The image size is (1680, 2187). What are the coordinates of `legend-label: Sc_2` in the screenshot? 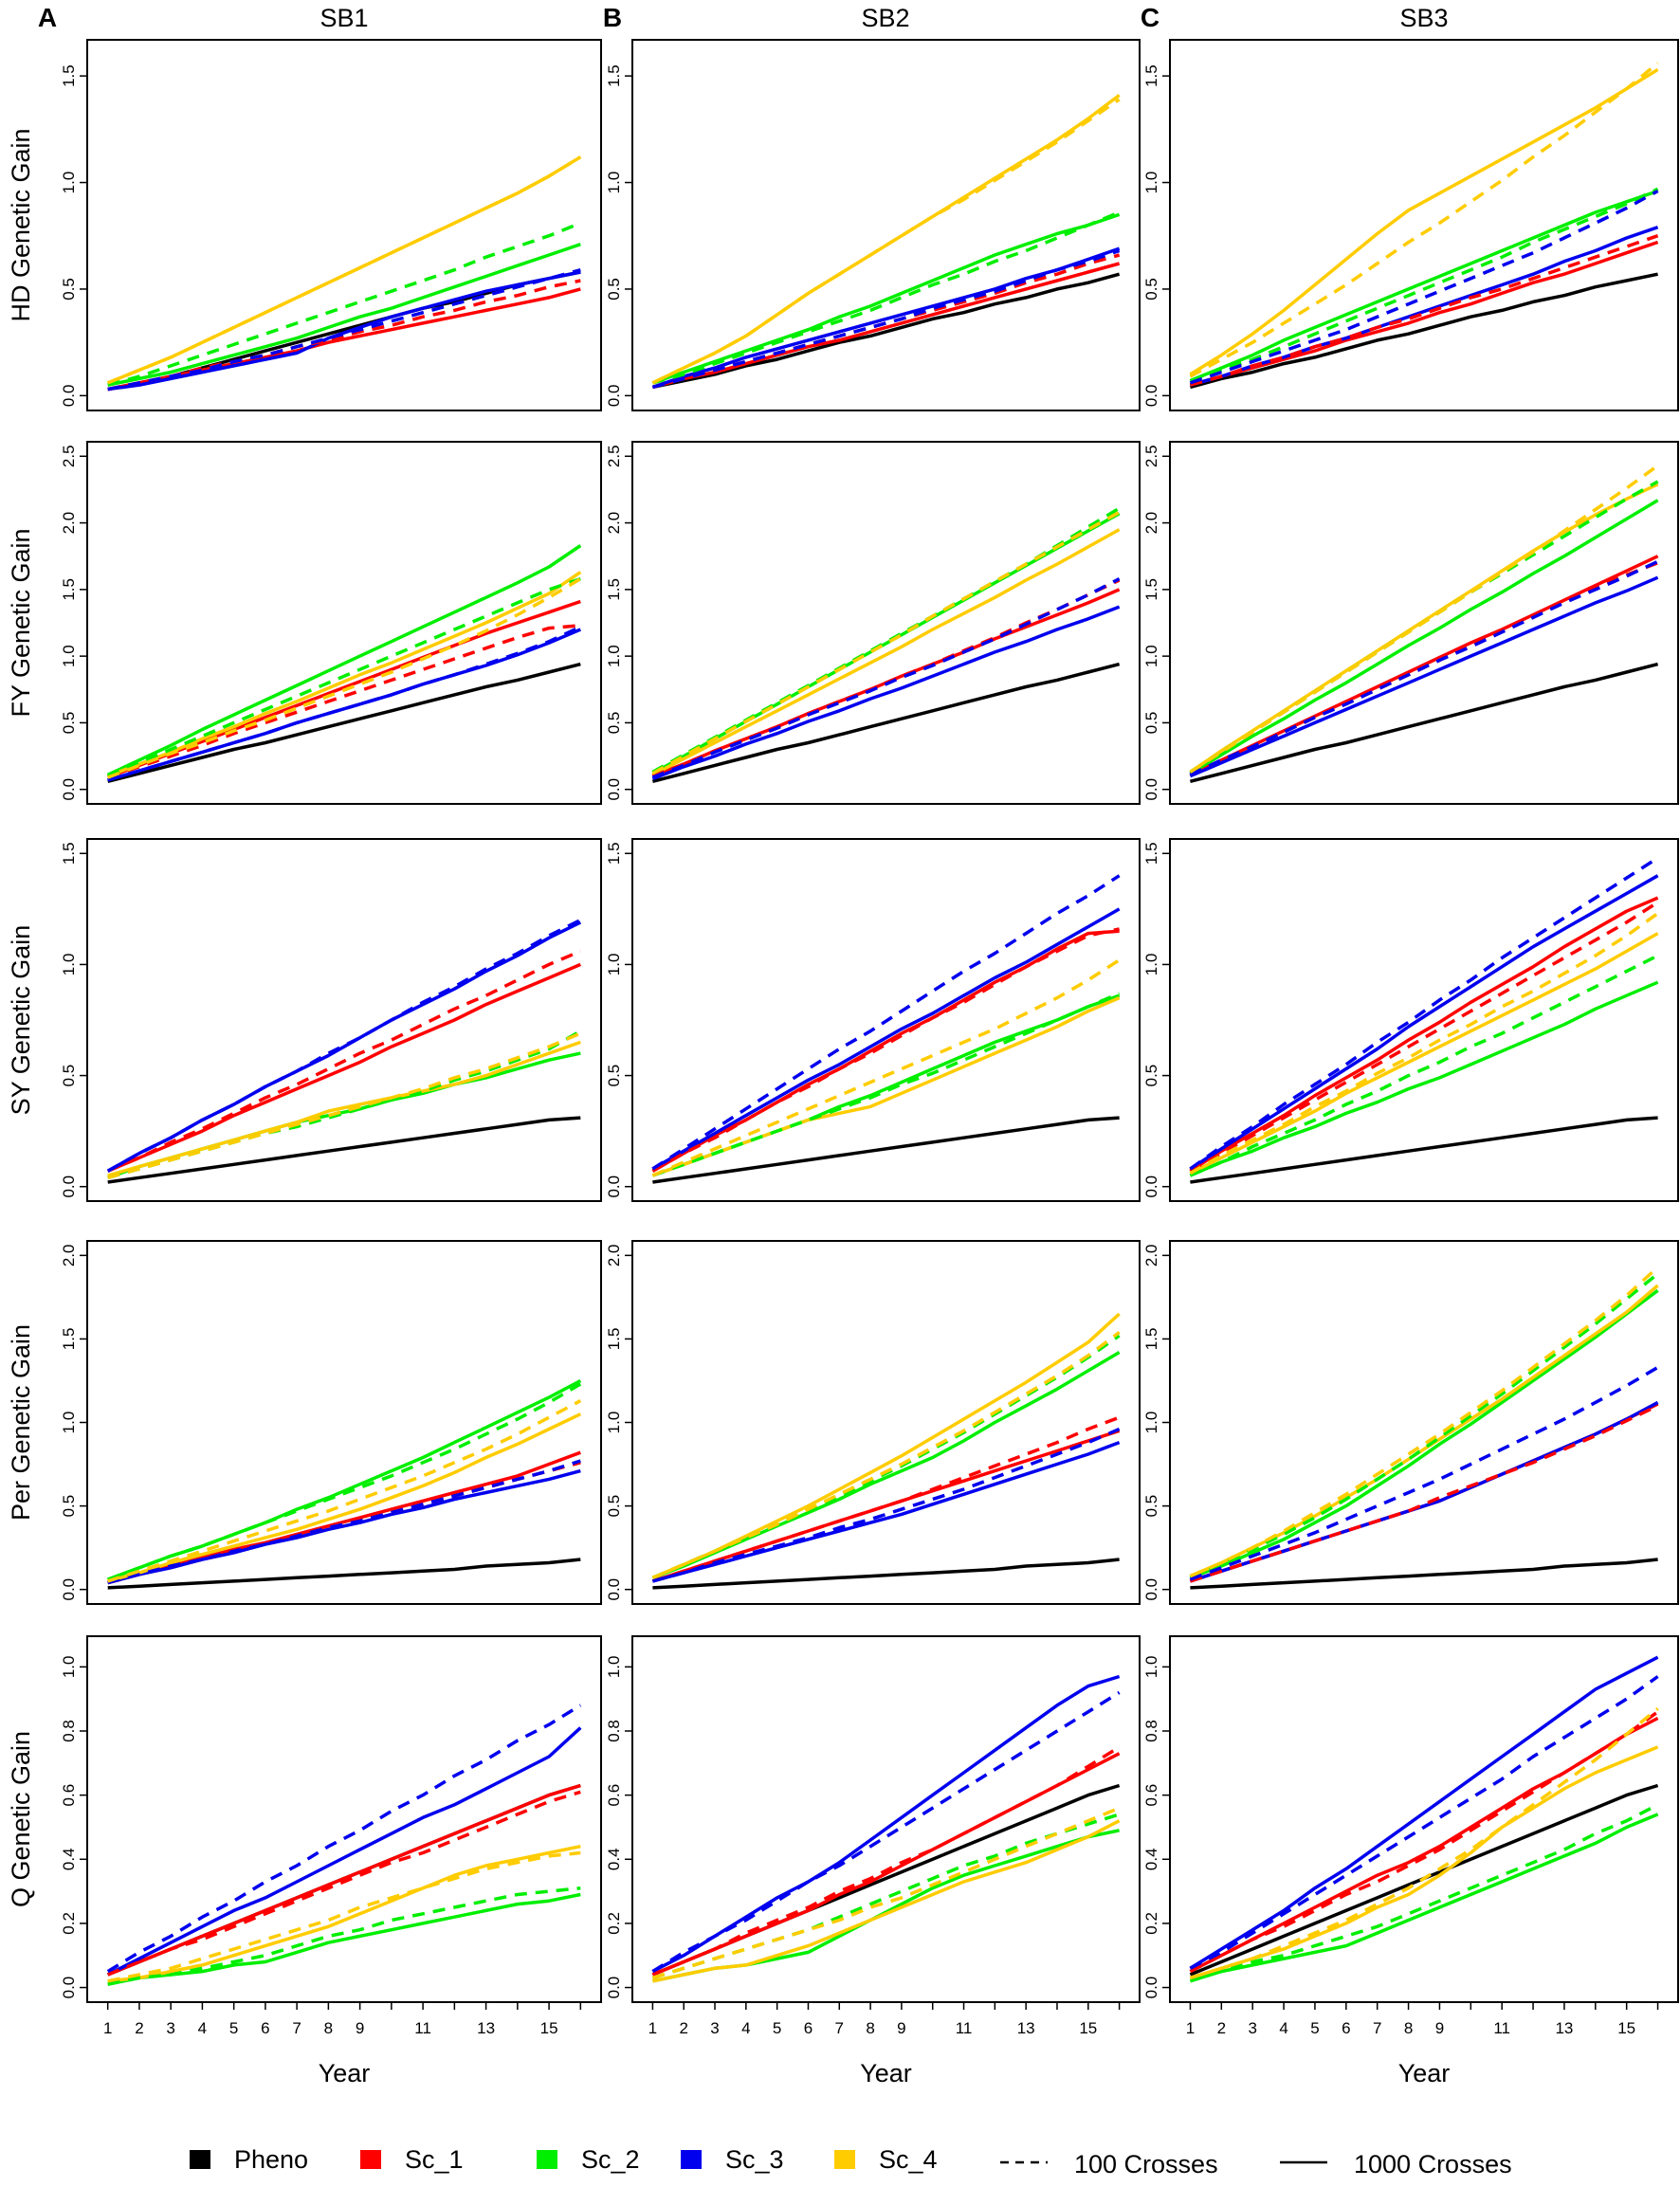 It's located at (610, 2159).